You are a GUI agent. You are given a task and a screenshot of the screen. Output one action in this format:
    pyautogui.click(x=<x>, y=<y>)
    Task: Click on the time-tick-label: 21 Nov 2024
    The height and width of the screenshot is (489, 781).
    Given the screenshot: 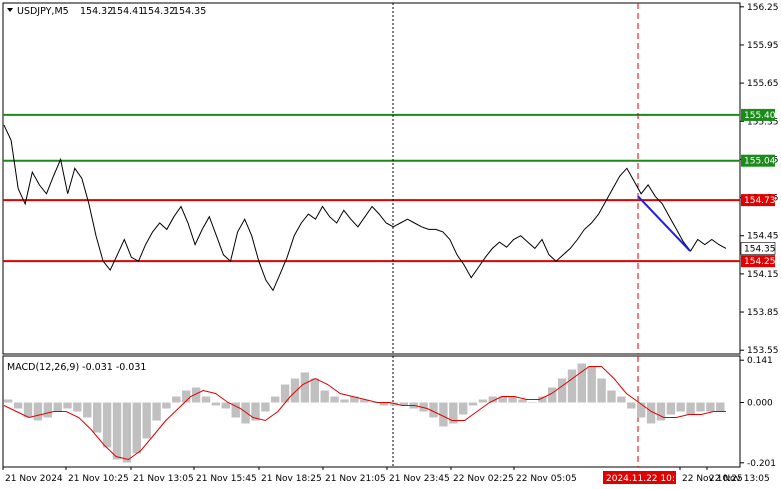 What is the action you would take?
    pyautogui.click(x=34, y=479)
    